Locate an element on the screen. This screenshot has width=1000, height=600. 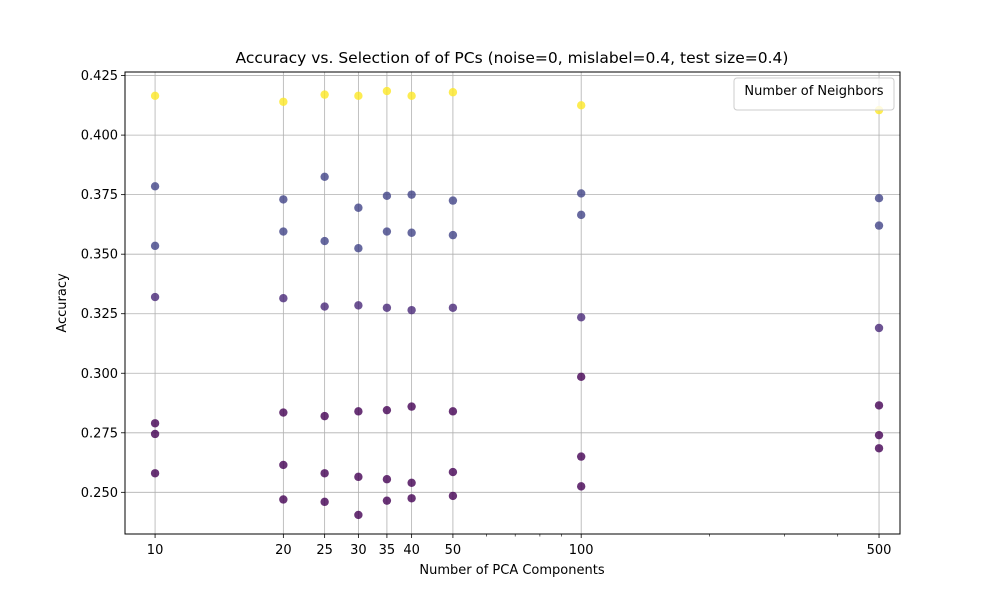
legend-box is located at coordinates (814, 94).